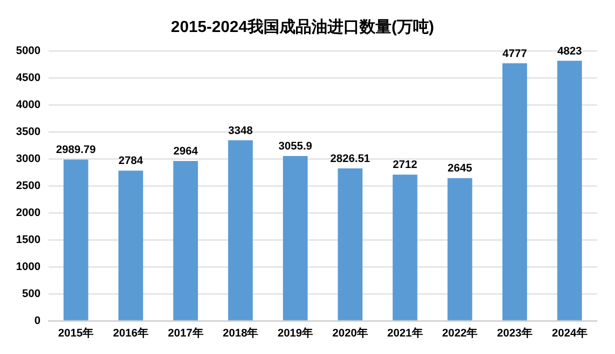 The height and width of the screenshot is (354, 615). What do you see at coordinates (569, 51) in the screenshot?
I see `data-label: 4823` at bounding box center [569, 51].